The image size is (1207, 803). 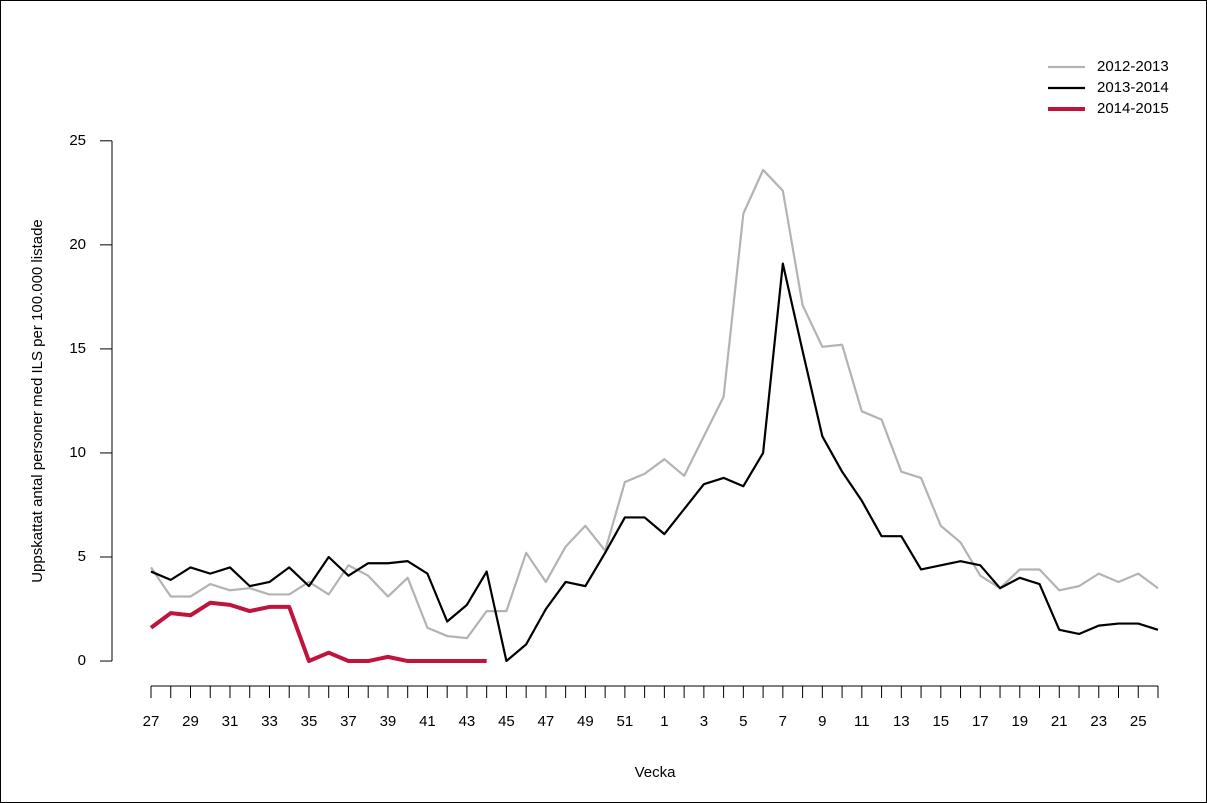 I want to click on x-tick-label: 37, so click(x=348, y=721).